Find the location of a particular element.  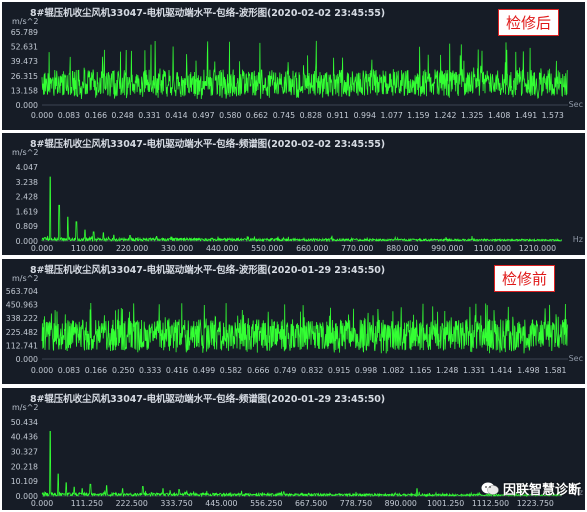

x-tick-label: 1.159 is located at coordinates (418, 115).